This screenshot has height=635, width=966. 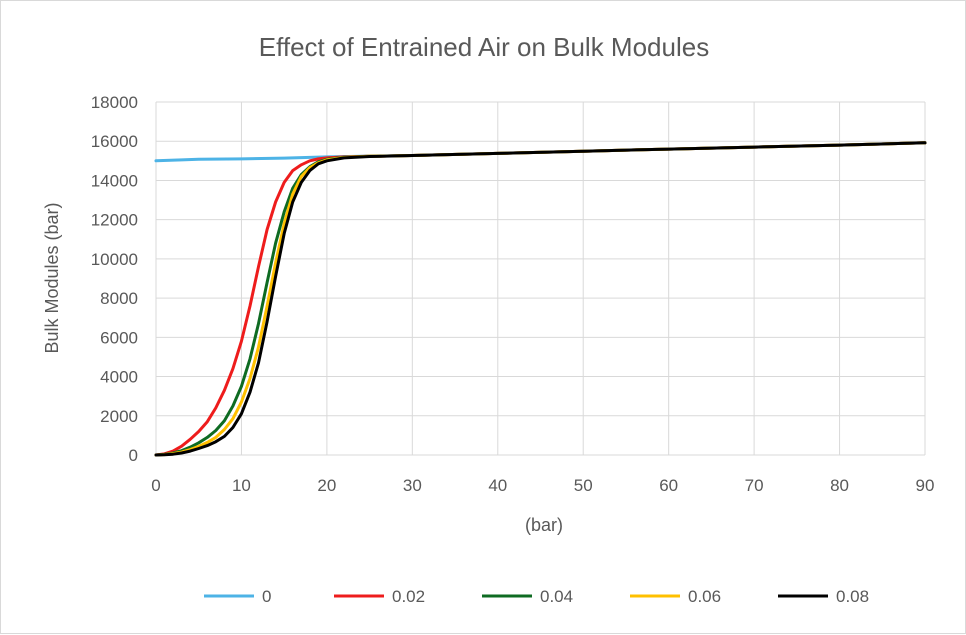 I want to click on legend-label: 0.02, so click(x=408, y=596).